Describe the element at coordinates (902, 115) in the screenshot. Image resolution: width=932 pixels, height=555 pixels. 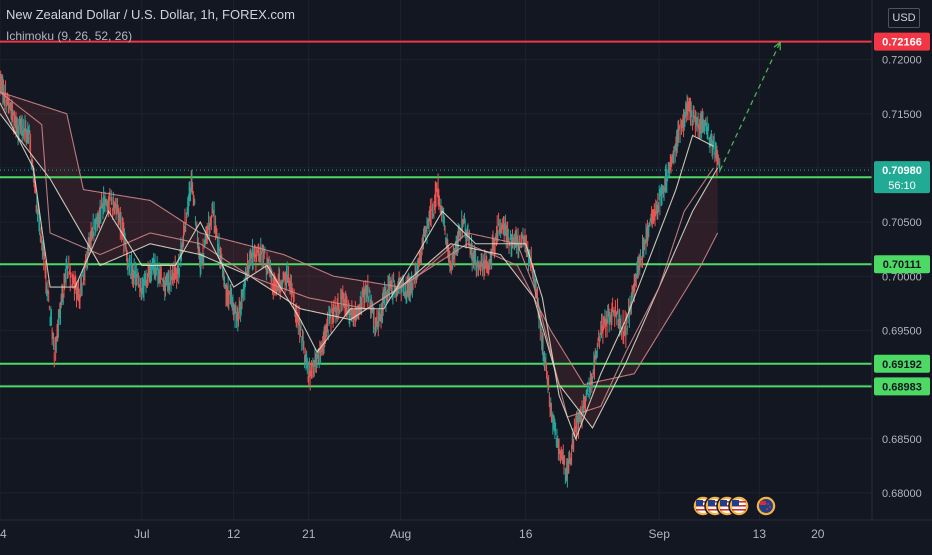
I see `price-tick-label: 0.71500` at that location.